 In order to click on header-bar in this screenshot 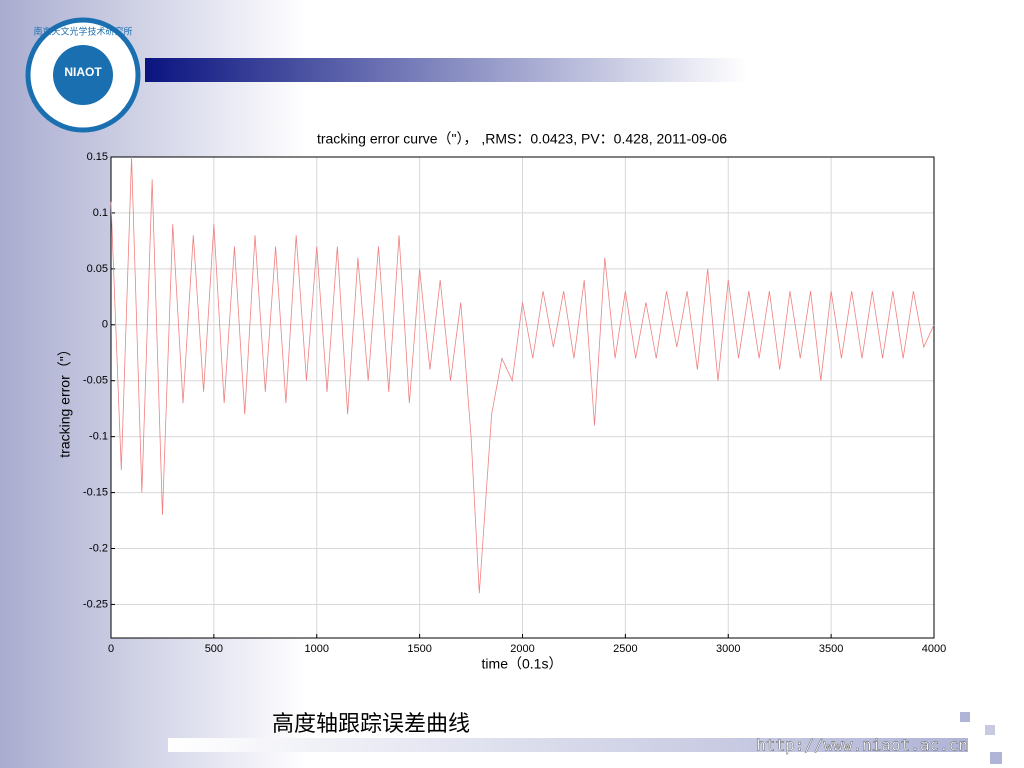, I will do `click(575, 70)`.